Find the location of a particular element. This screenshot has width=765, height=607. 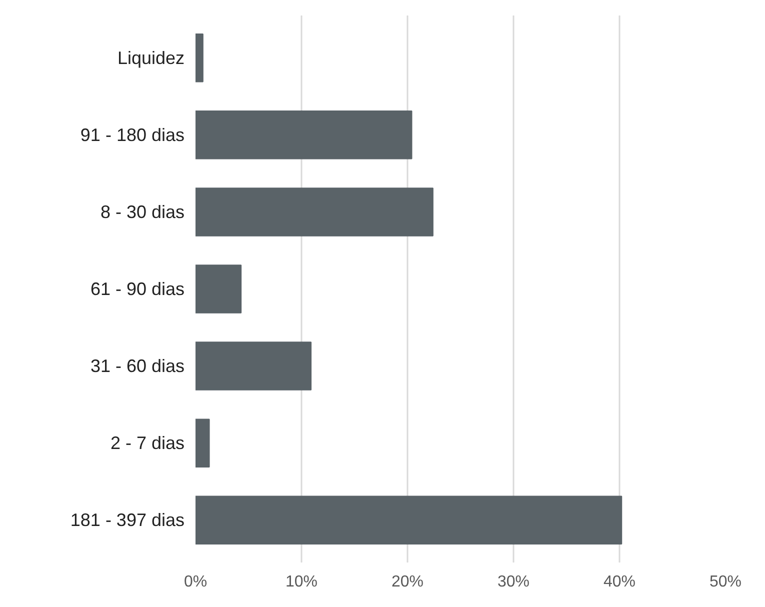

x-tick-label: 30% is located at coordinates (513, 582).